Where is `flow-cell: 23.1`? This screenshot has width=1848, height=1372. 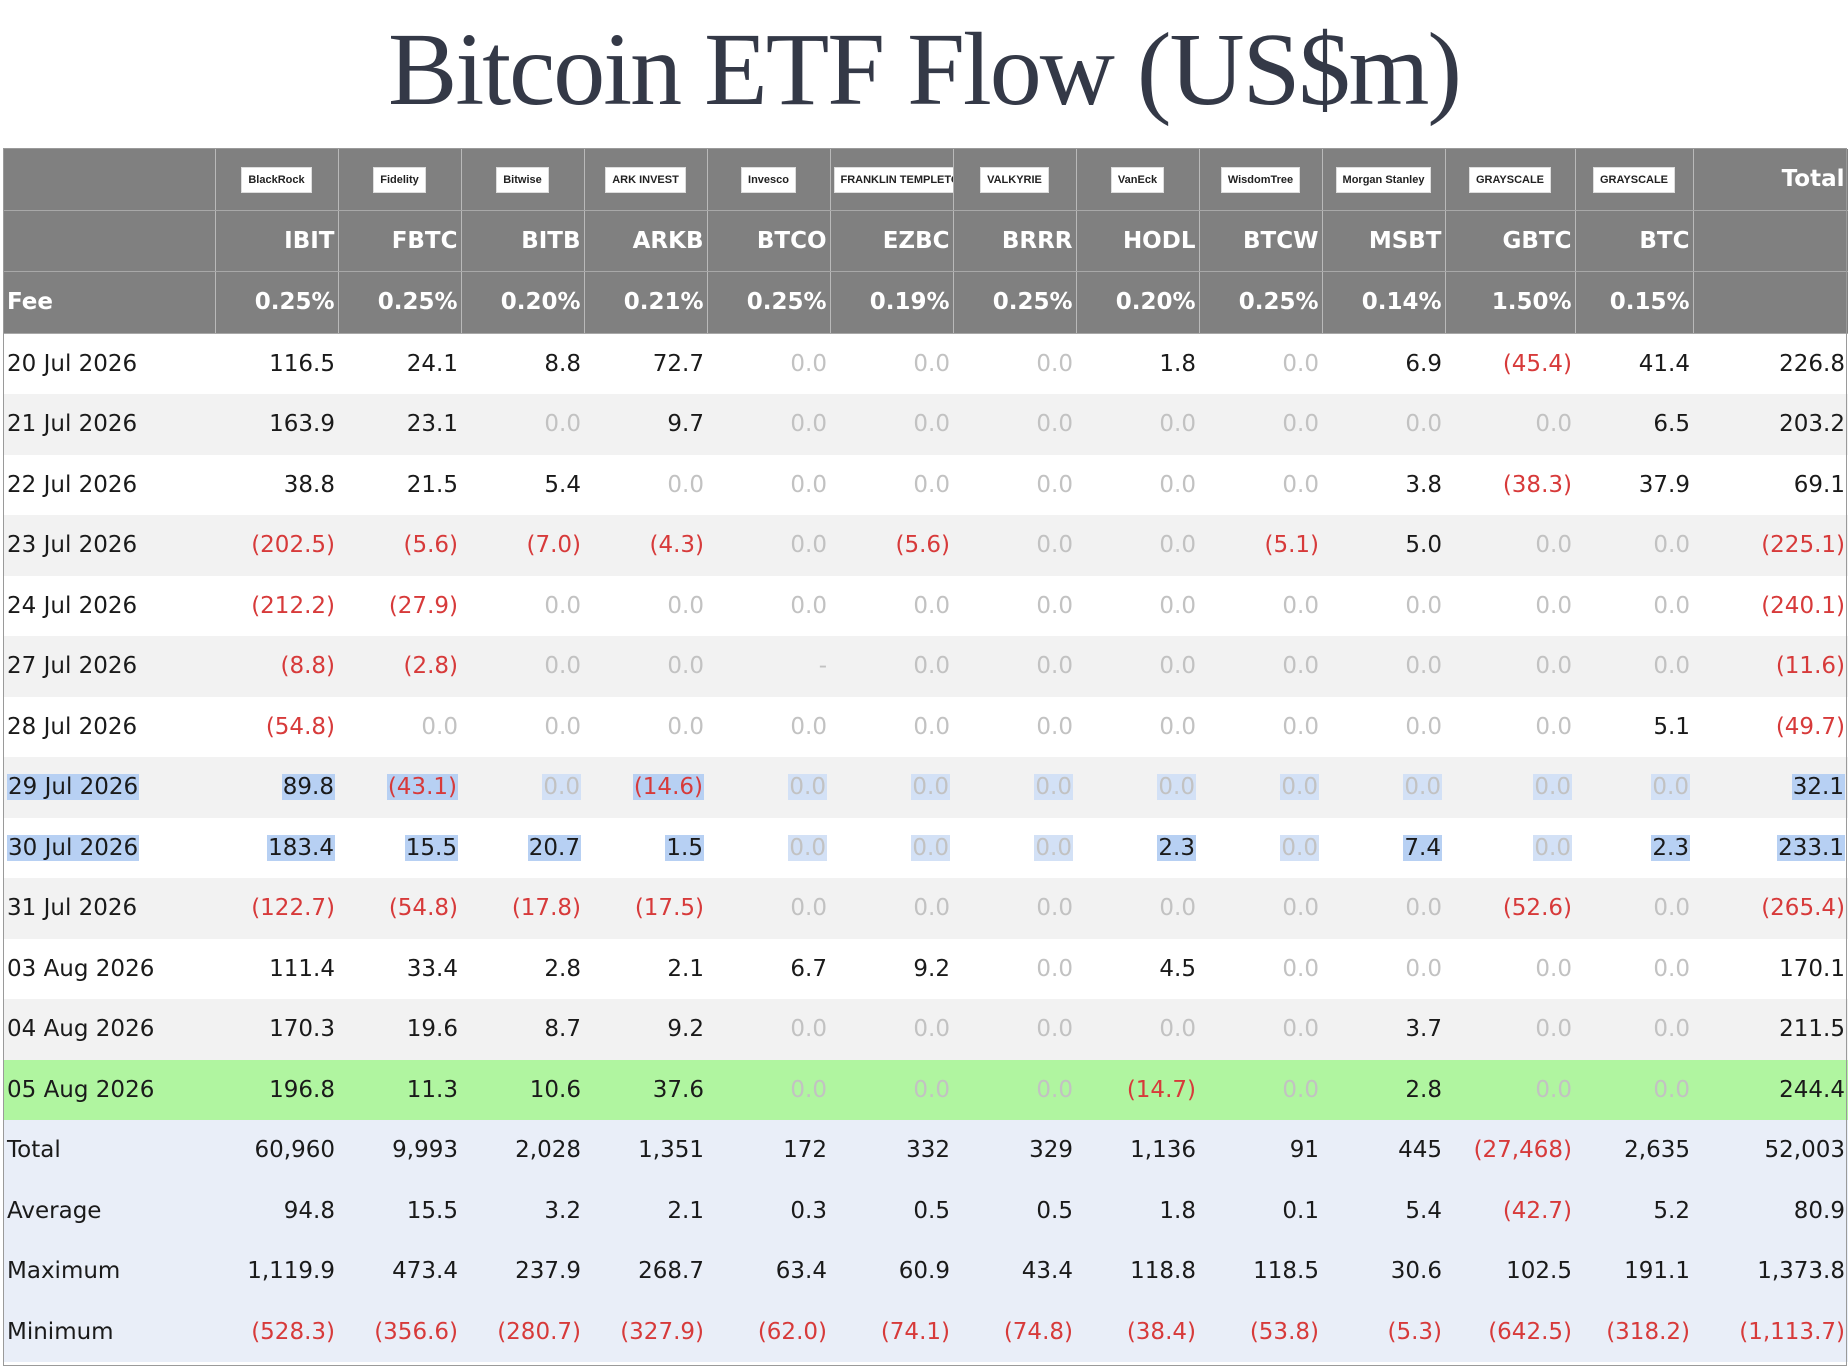 flow-cell: 23.1 is located at coordinates (399, 424).